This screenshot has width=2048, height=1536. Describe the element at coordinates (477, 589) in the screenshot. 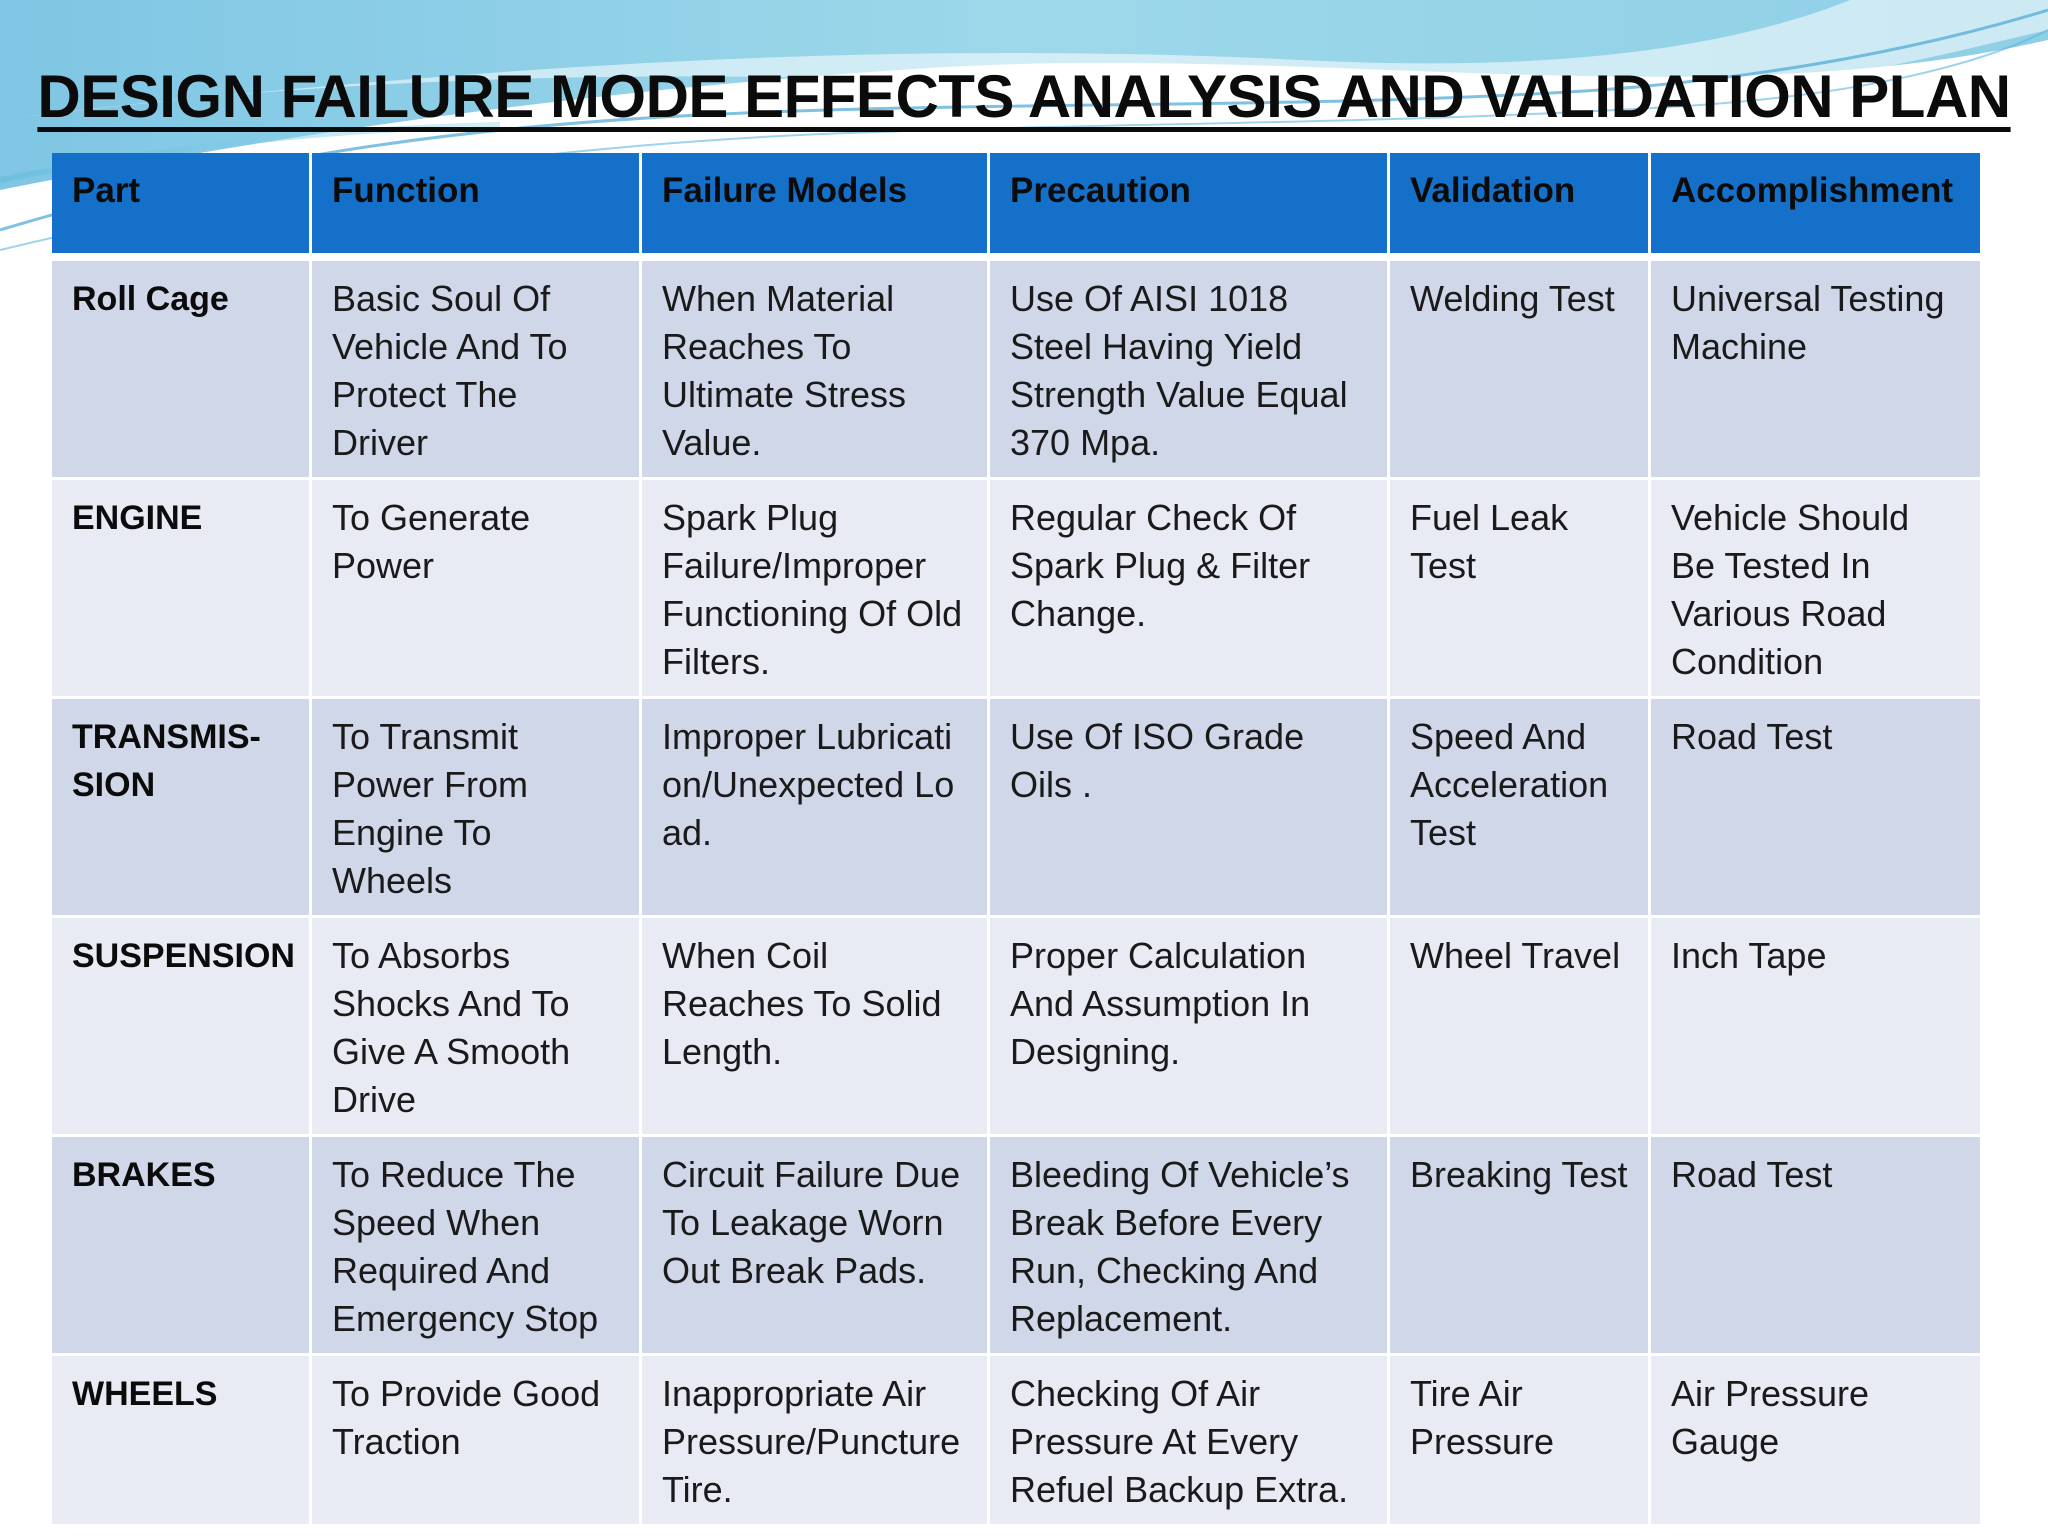

I see `cell-function: To Generate Power` at that location.